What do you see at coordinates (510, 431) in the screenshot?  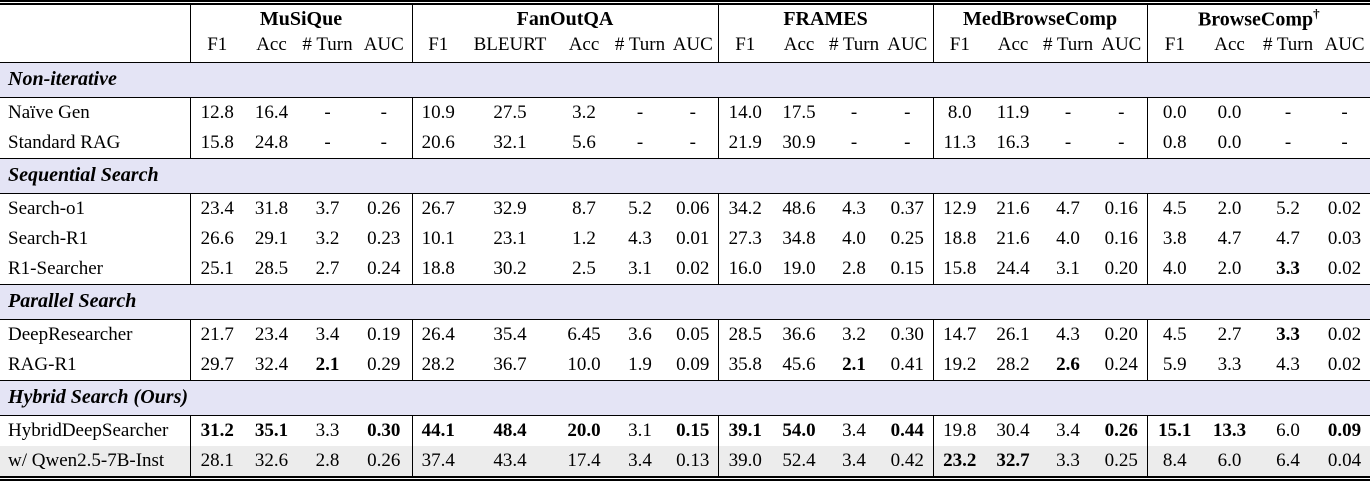 I see `metric-value: 48.4` at bounding box center [510, 431].